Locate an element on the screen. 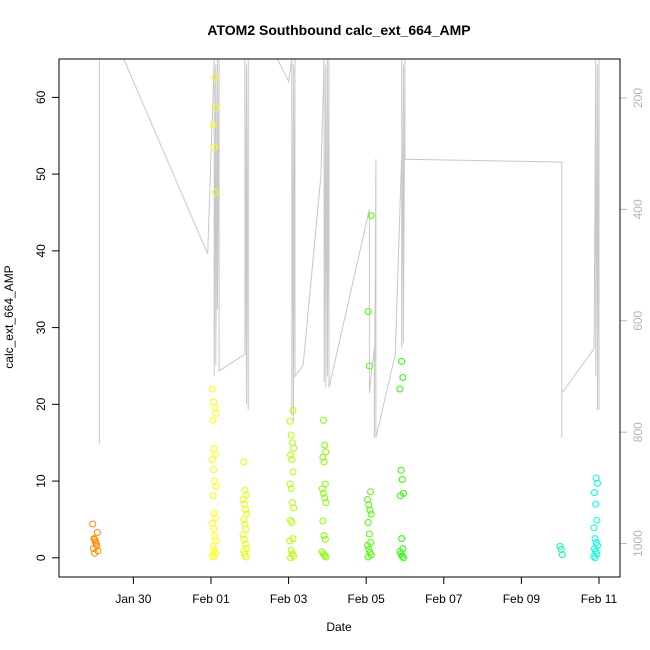 Image resolution: width=650 pixels, height=650 pixels. y-tick-label: 40 is located at coordinates (41, 251).